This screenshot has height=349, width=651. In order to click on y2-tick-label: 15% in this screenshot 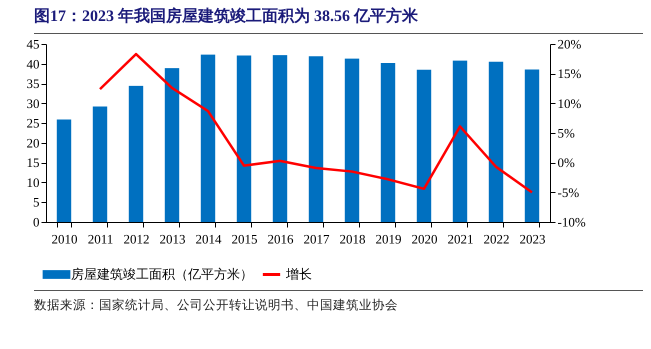, I will do `click(570, 74)`.